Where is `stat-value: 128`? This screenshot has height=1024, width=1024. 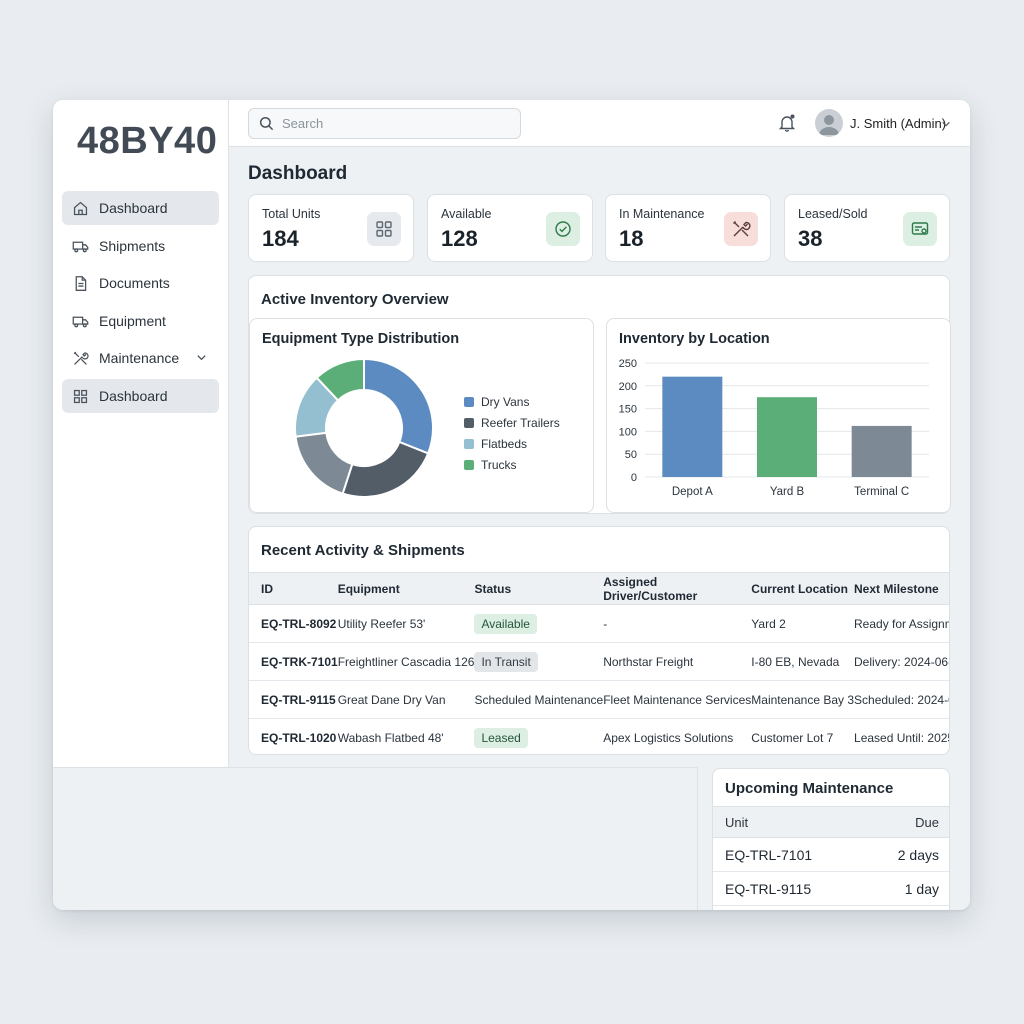
stat-value: 128 is located at coordinates (459, 238).